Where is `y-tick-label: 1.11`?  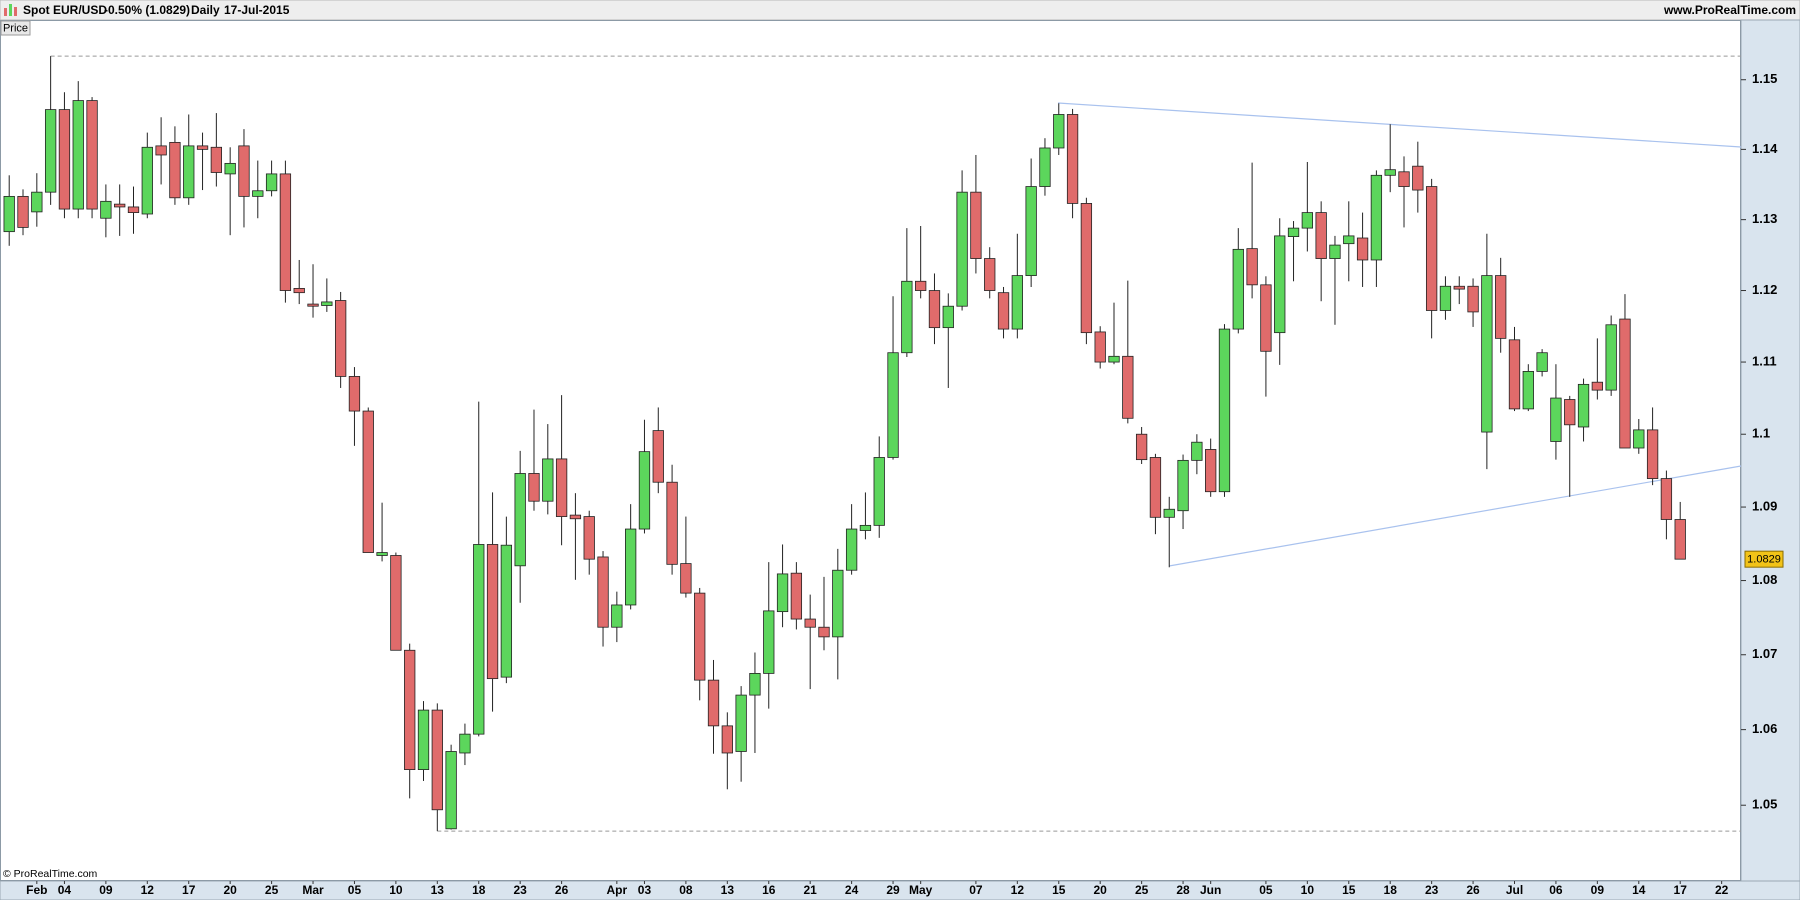
y-tick-label: 1.11 is located at coordinates (1764, 360).